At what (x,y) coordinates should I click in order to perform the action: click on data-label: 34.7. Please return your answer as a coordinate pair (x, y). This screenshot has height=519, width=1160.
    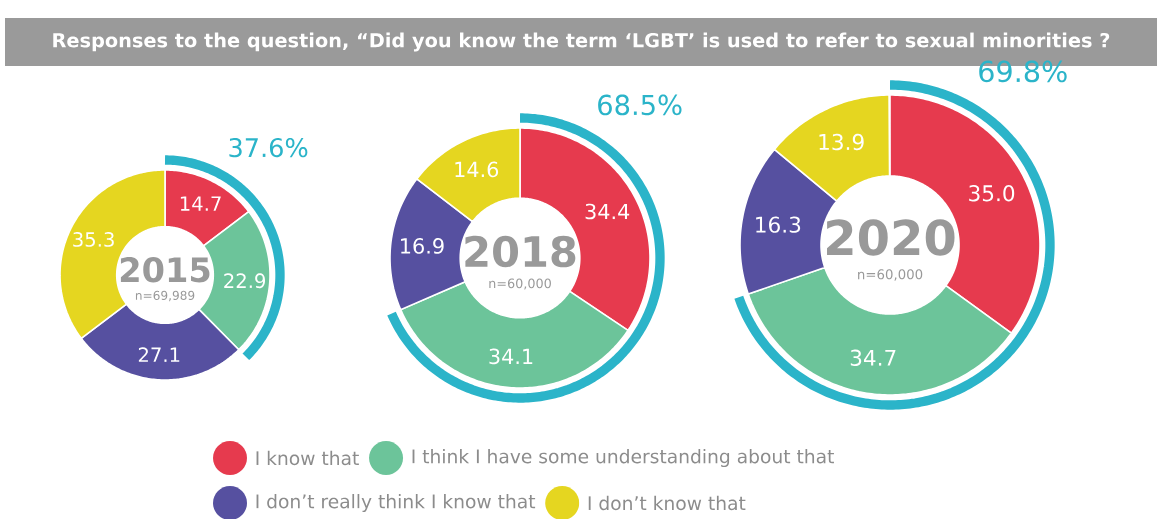
    Looking at the image, I should click on (873, 357).